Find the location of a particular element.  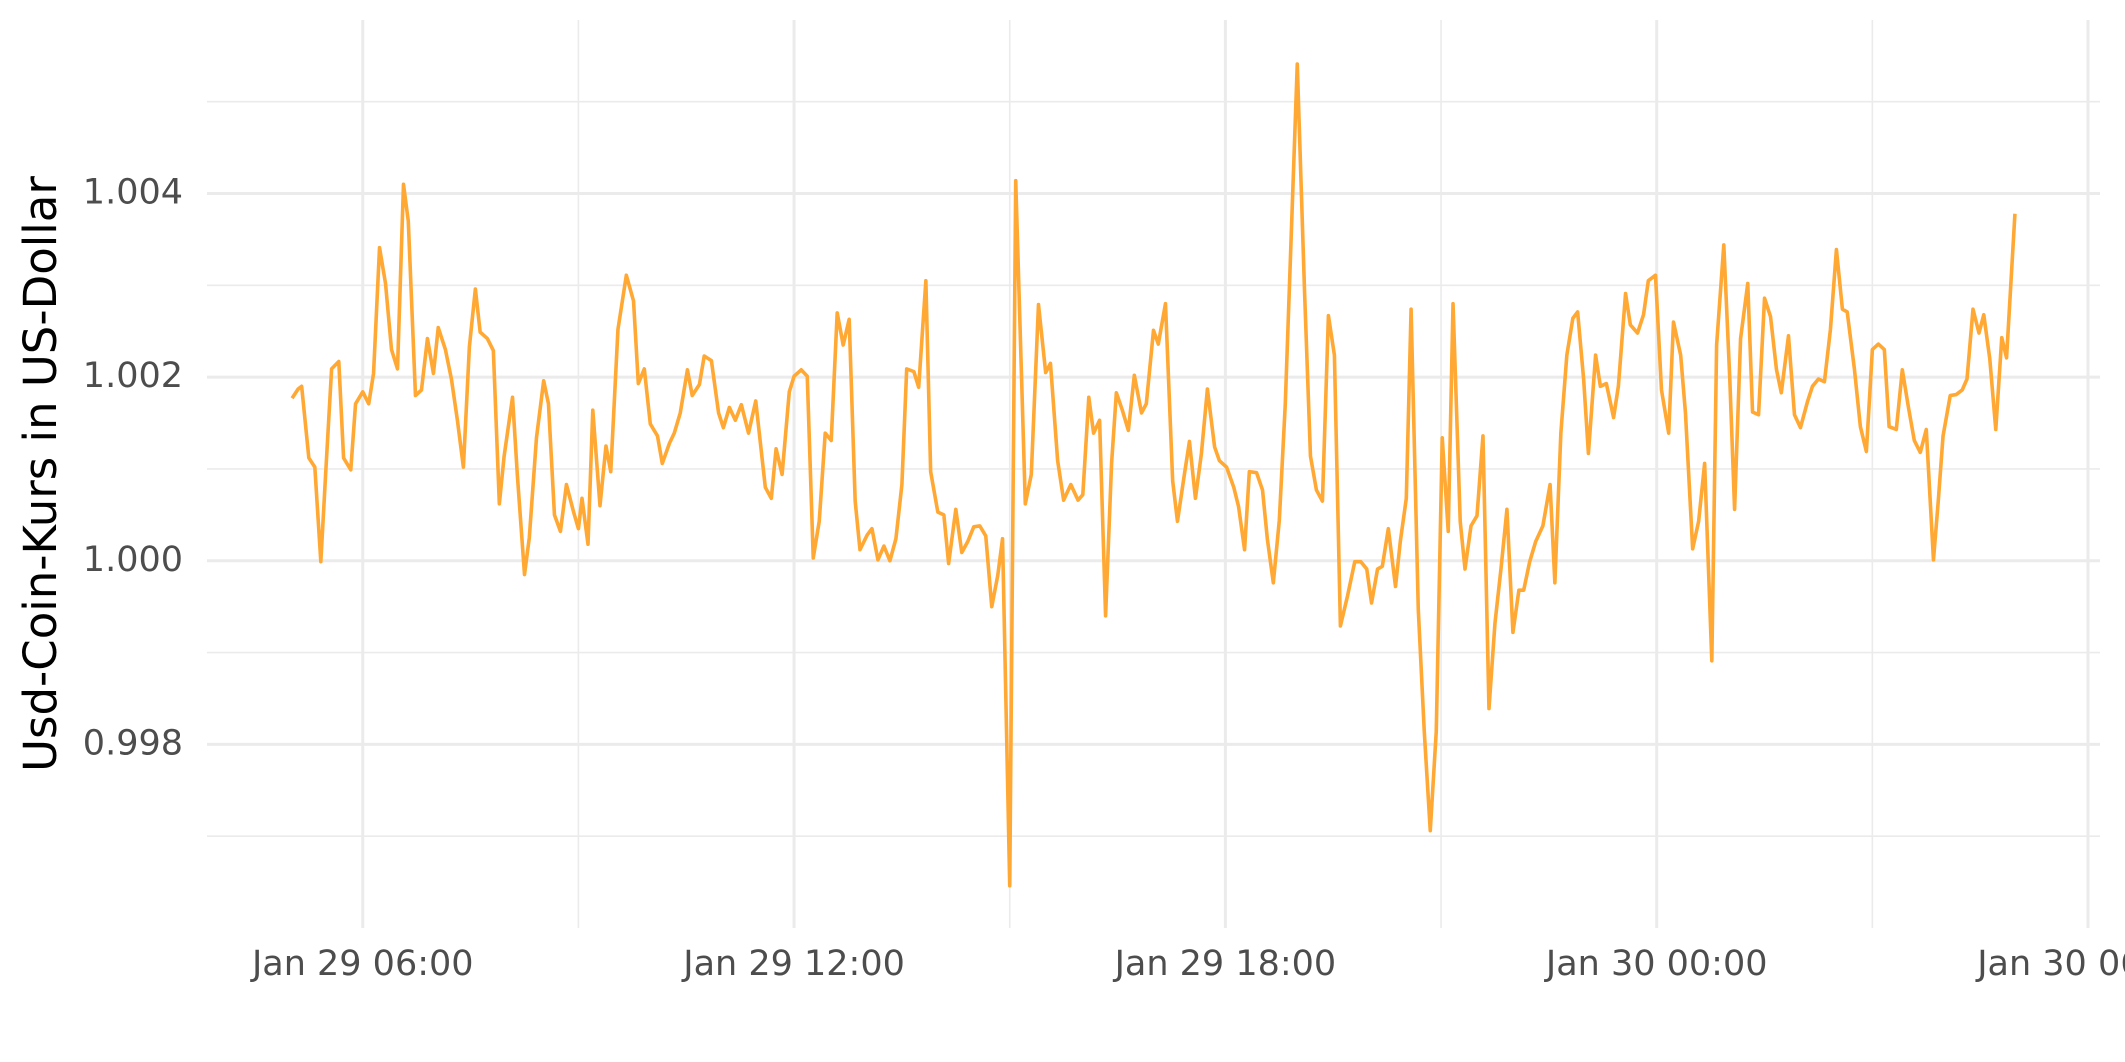

x-tick-label: Jan 30 06:00 is located at coordinates (2050, 964).